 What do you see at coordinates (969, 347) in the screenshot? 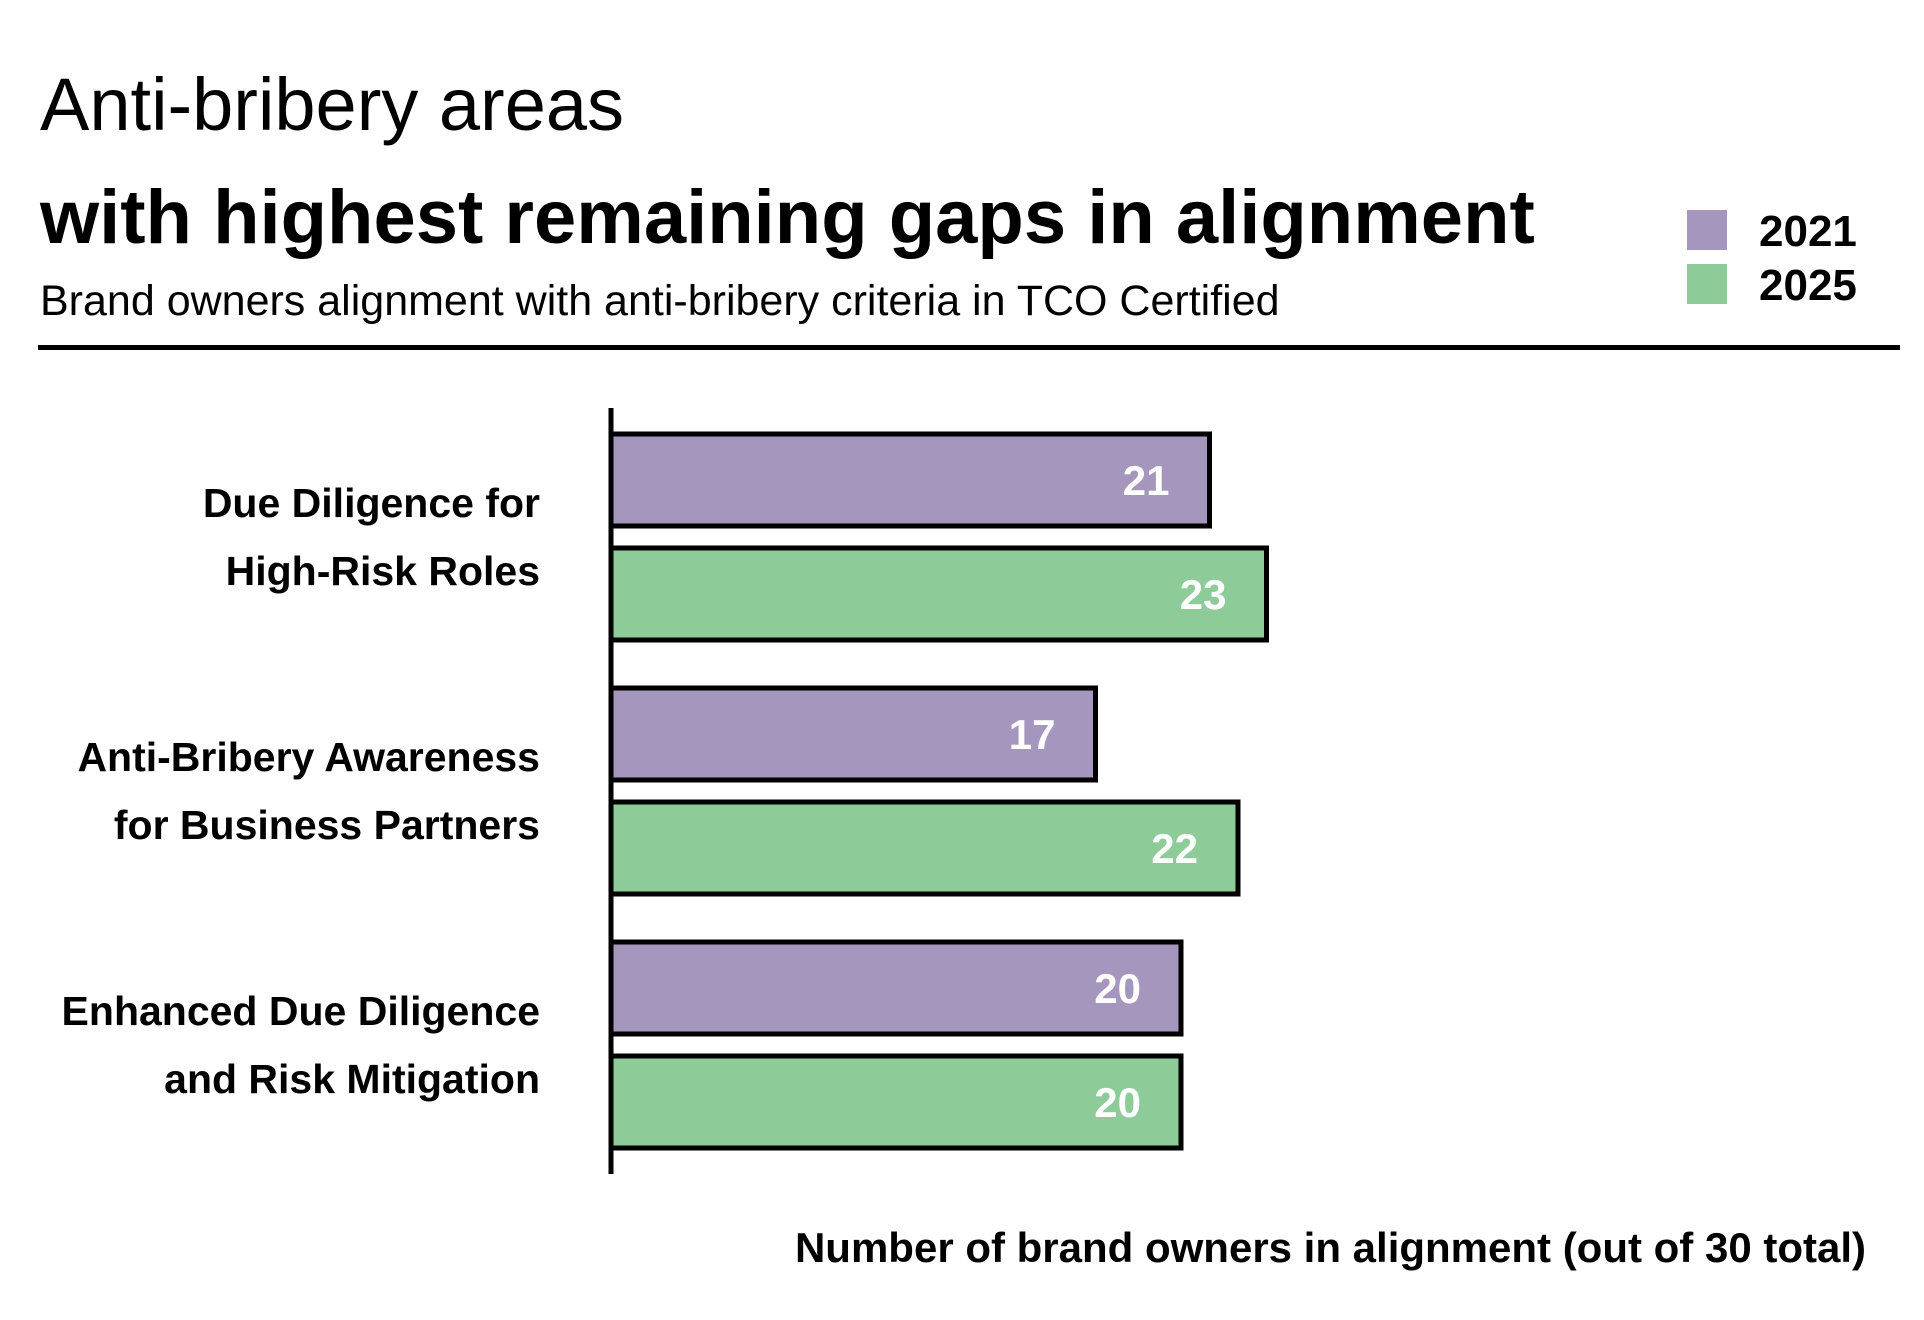
I see `header-divider` at bounding box center [969, 347].